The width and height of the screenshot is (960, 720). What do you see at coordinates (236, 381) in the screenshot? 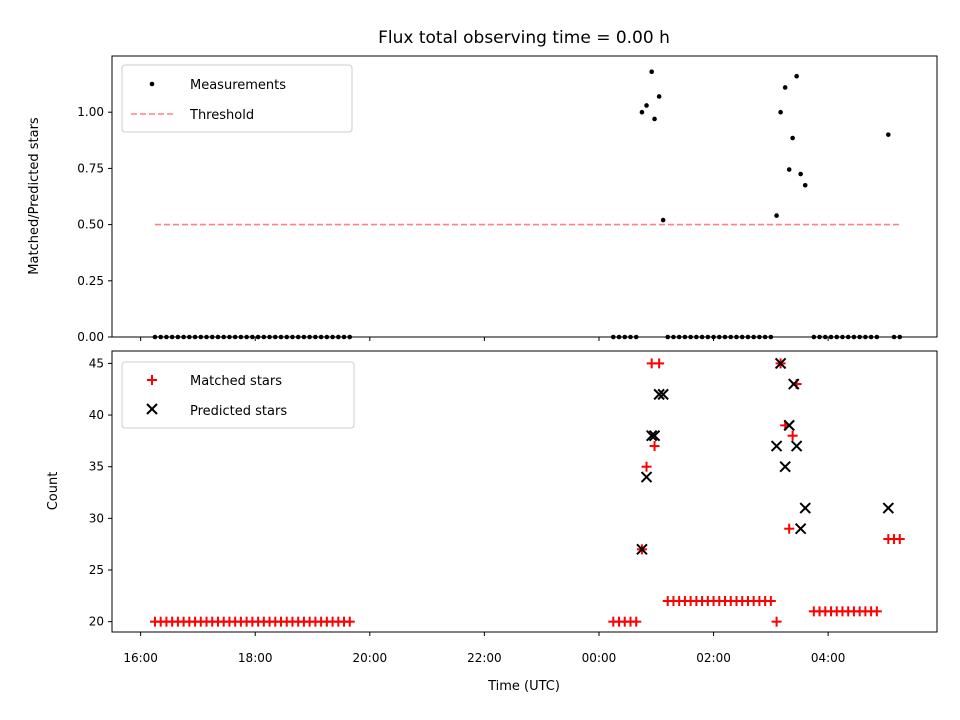
I see `legend-matched-label: Matched stars` at bounding box center [236, 381].